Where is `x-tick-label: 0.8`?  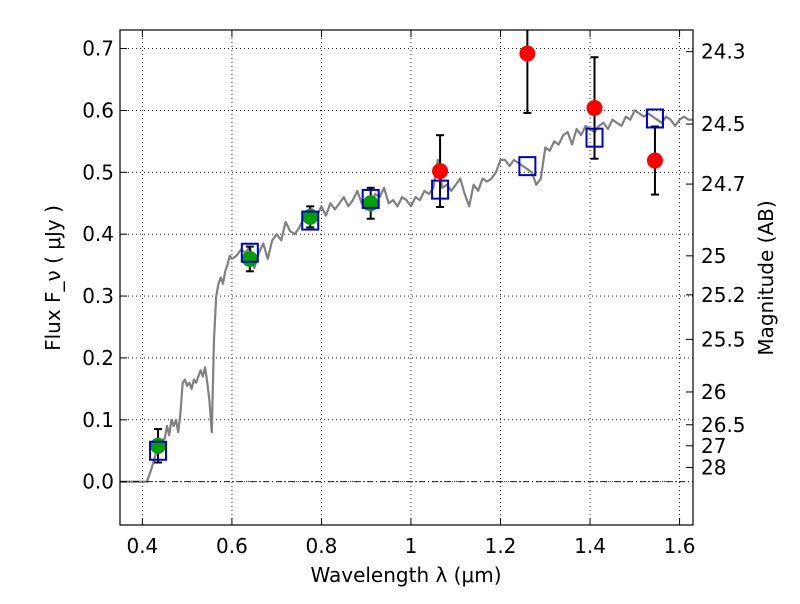 x-tick-label: 0.8 is located at coordinates (322, 546).